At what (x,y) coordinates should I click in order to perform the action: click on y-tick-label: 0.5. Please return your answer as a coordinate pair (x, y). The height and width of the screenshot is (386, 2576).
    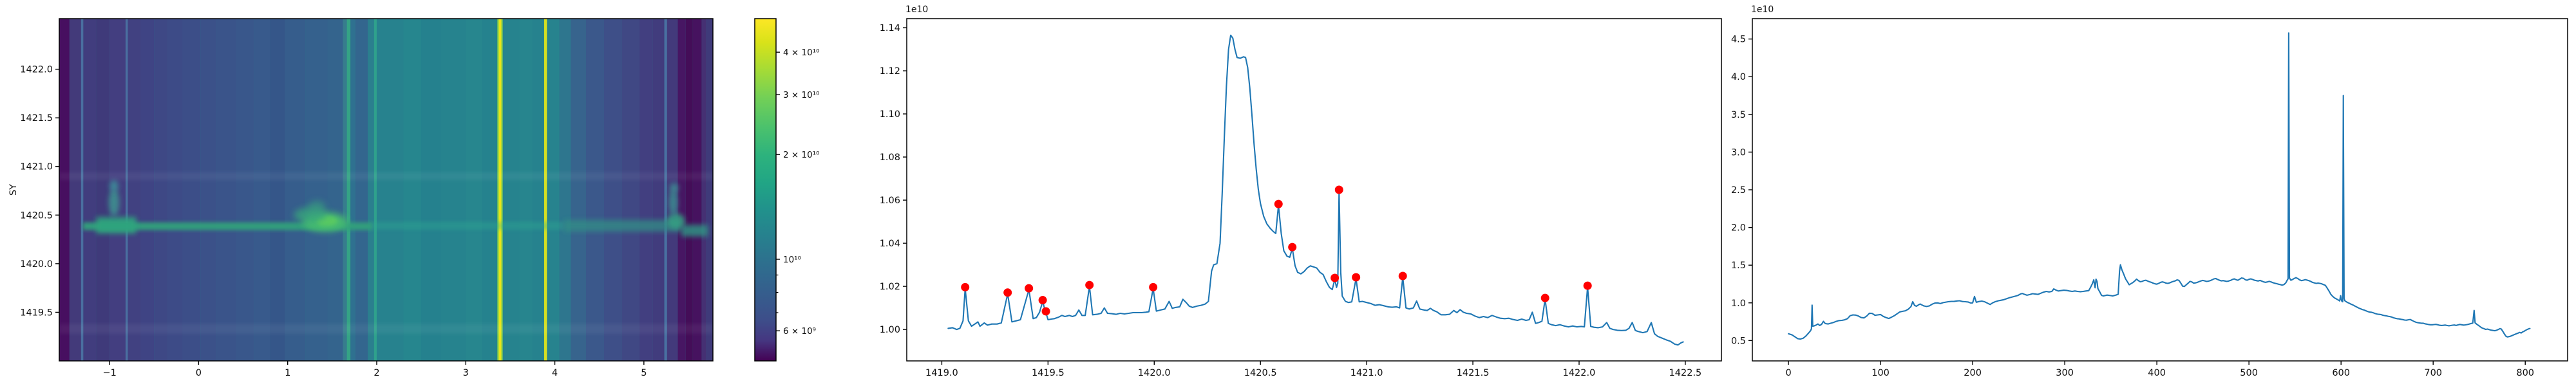
    Looking at the image, I should click on (1739, 341).